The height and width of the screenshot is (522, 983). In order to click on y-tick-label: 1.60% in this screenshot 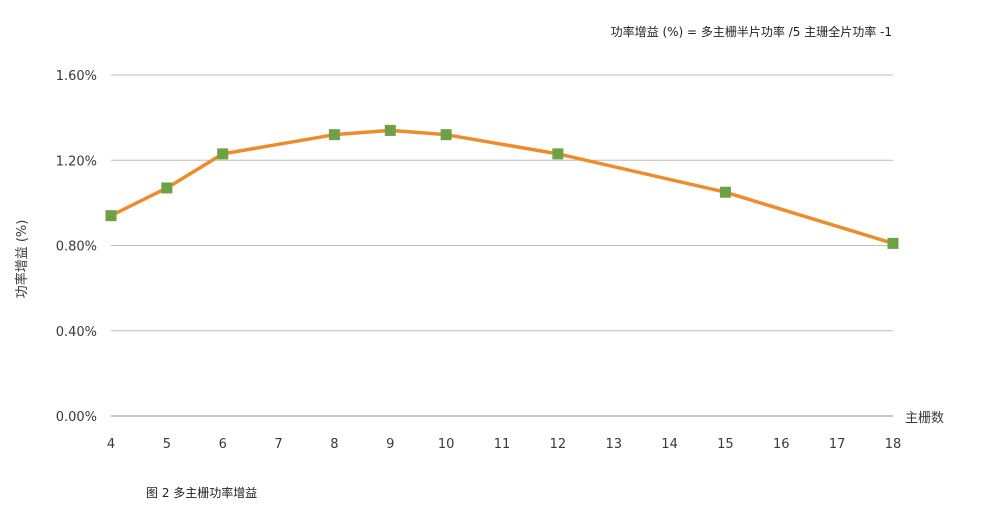, I will do `click(76, 76)`.